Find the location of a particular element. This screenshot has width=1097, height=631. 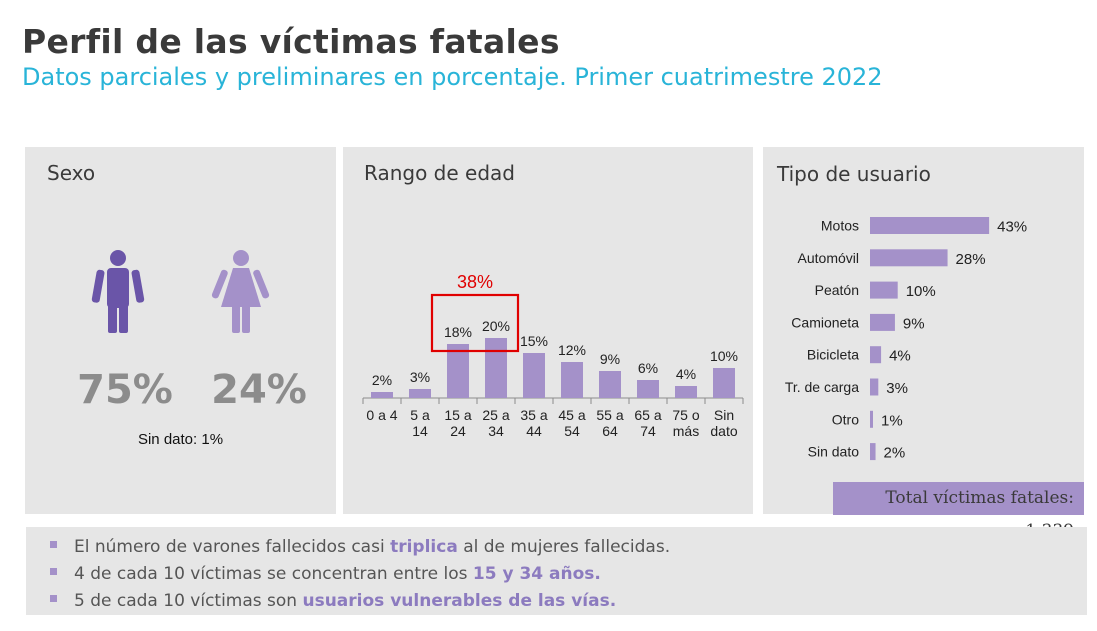

data-label-1: 3% is located at coordinates (420, 377).